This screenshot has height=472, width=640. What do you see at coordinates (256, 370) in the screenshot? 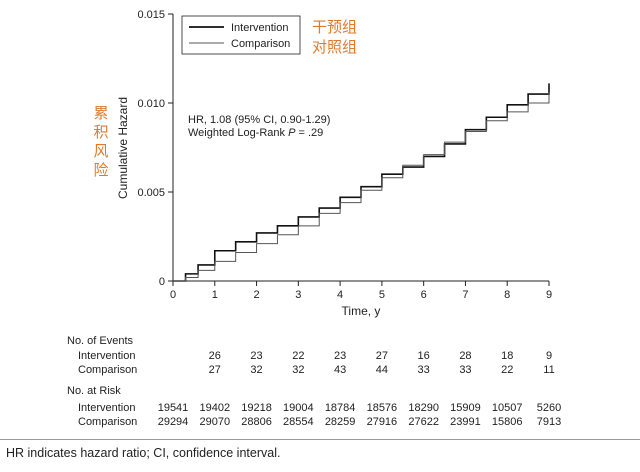
I see `events-comparison-cell-2: 32` at bounding box center [256, 370].